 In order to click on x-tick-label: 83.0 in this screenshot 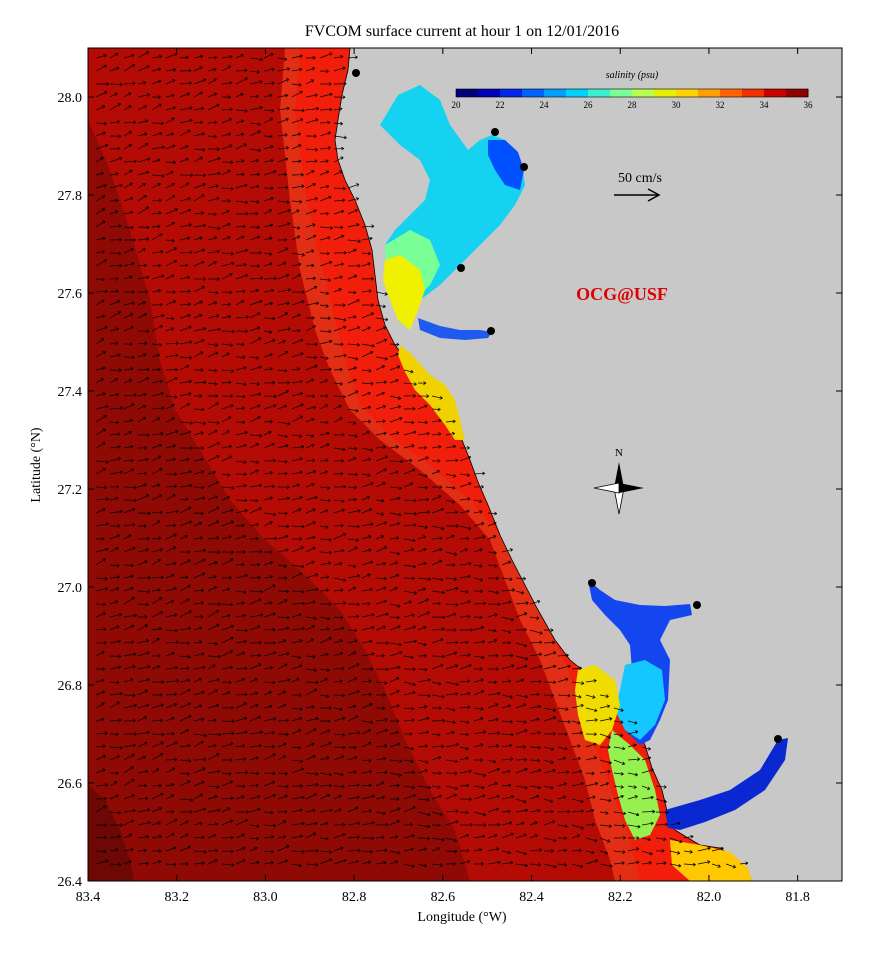, I will do `click(265, 897)`.